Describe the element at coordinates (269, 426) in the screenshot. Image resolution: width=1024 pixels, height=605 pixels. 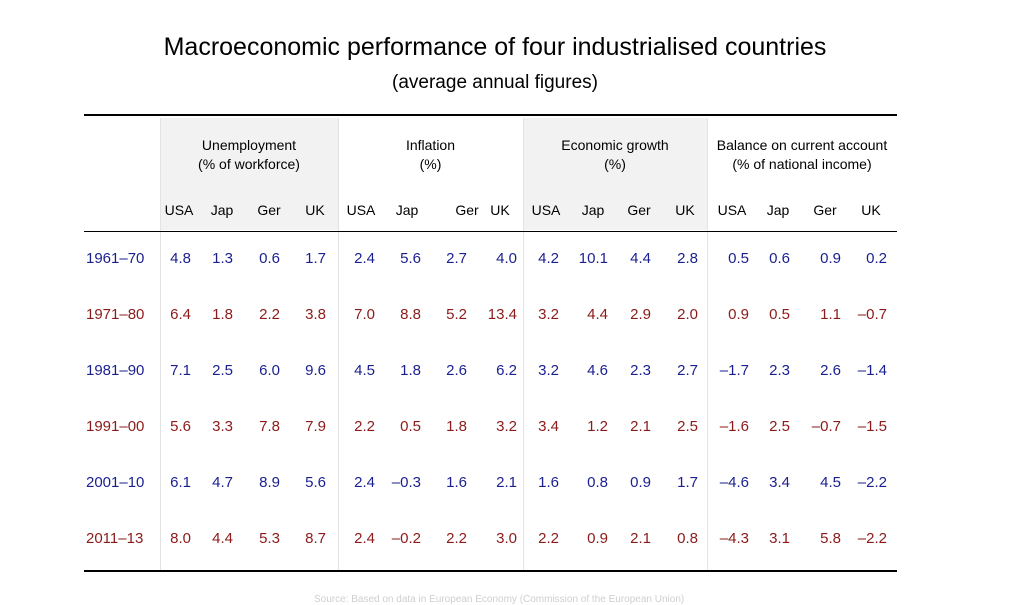
I see `table-cell: 7.8` at that location.